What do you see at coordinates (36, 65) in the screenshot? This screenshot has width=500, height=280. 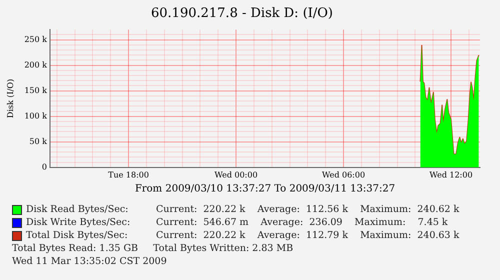 I see `y-tick-label: 200 k` at bounding box center [36, 65].